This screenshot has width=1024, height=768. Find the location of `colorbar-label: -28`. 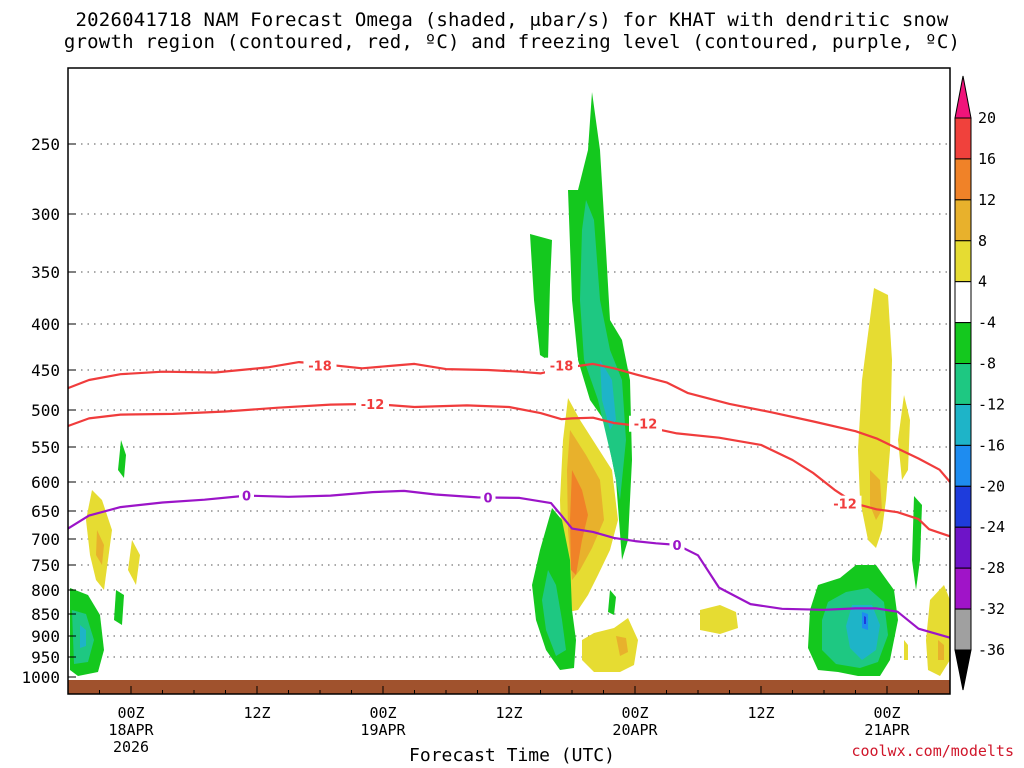

colorbar-label: -28 is located at coordinates (991, 568).